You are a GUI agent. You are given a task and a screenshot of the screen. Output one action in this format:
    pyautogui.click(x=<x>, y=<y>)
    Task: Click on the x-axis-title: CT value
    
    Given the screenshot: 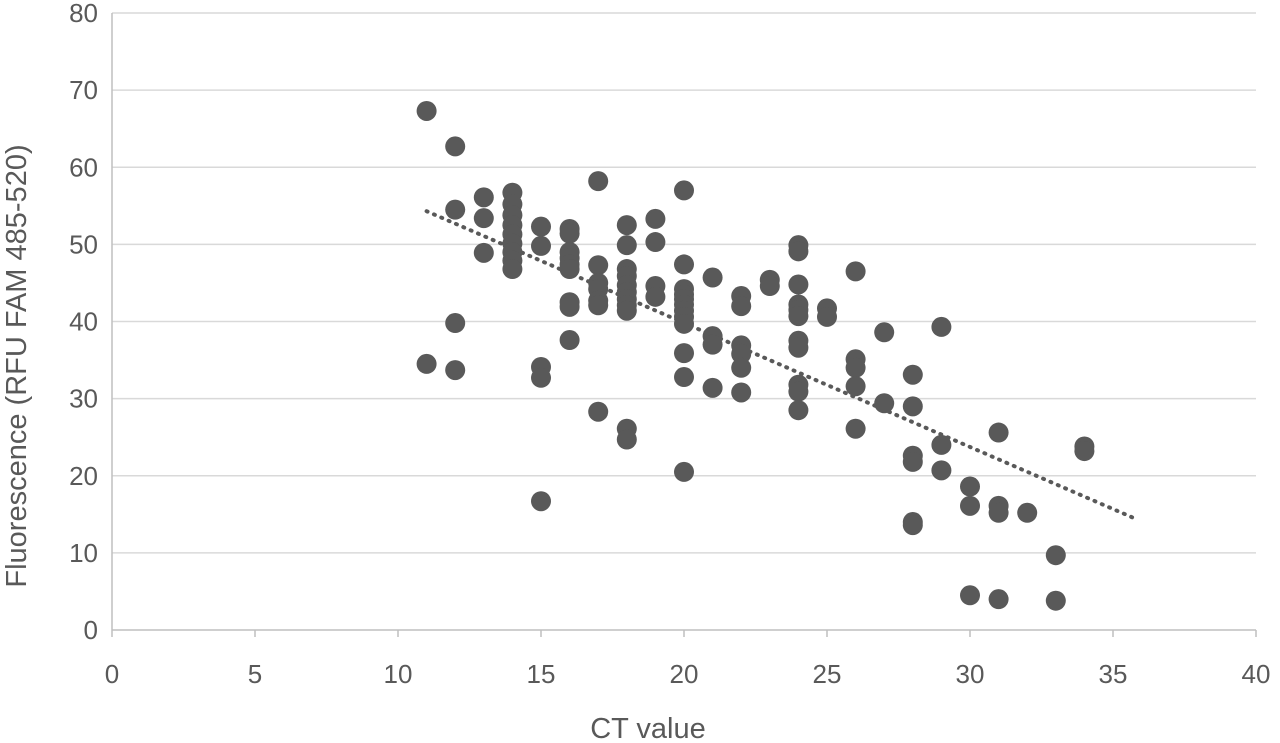 What is the action you would take?
    pyautogui.click(x=648, y=728)
    